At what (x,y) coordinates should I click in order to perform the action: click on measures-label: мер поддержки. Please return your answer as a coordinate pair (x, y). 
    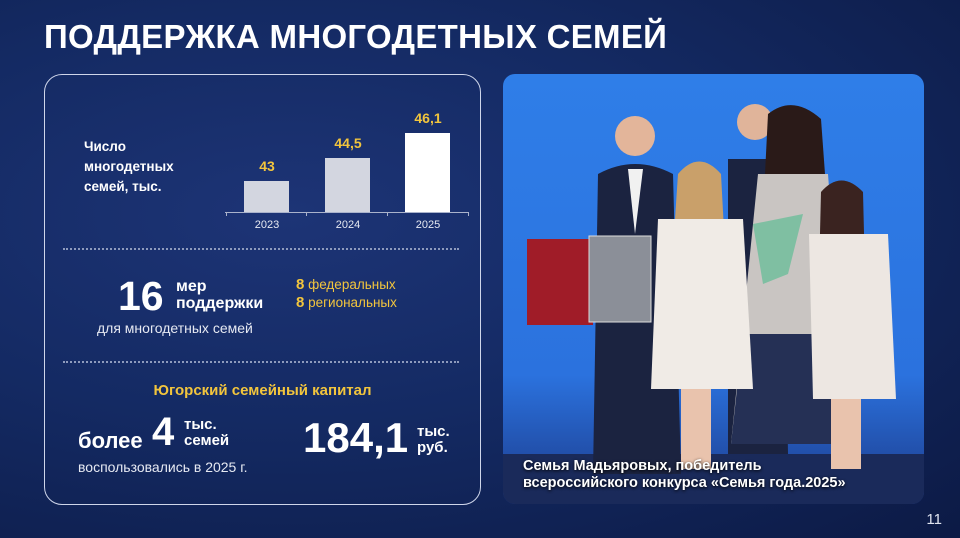
    Looking at the image, I should click on (219, 295).